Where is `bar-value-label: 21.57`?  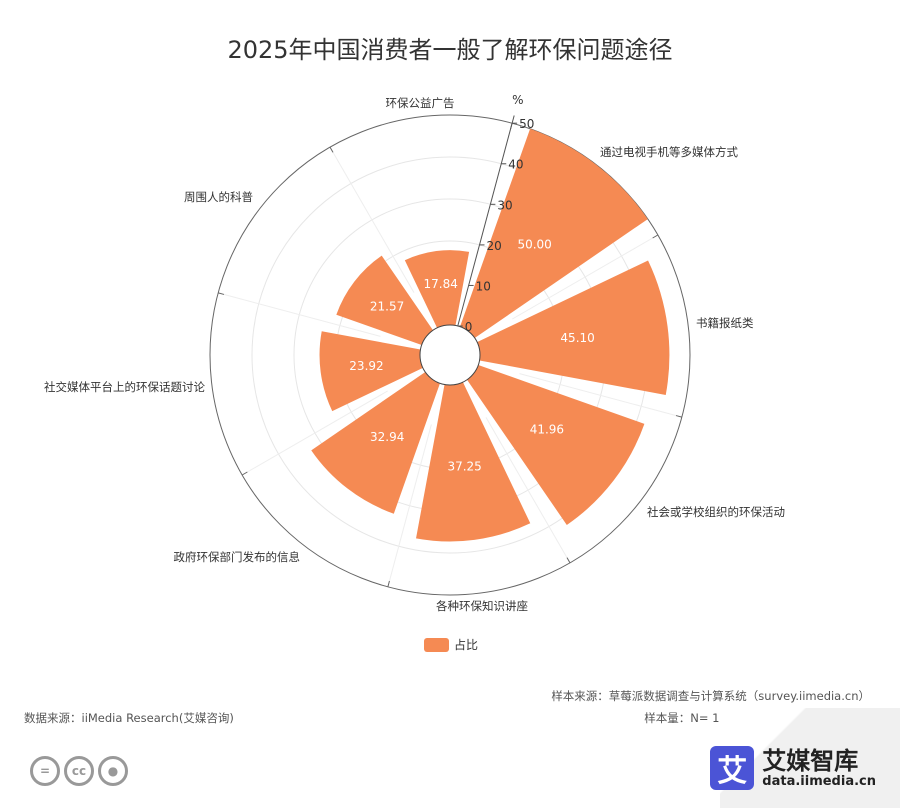
bar-value-label: 21.57 is located at coordinates (387, 307).